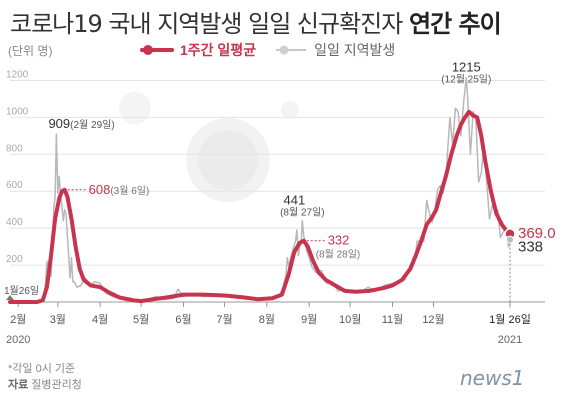  What do you see at coordinates (267, 50) in the screenshot?
I see `legend: 1주간 일평균 일일 지역발생` at bounding box center [267, 50].